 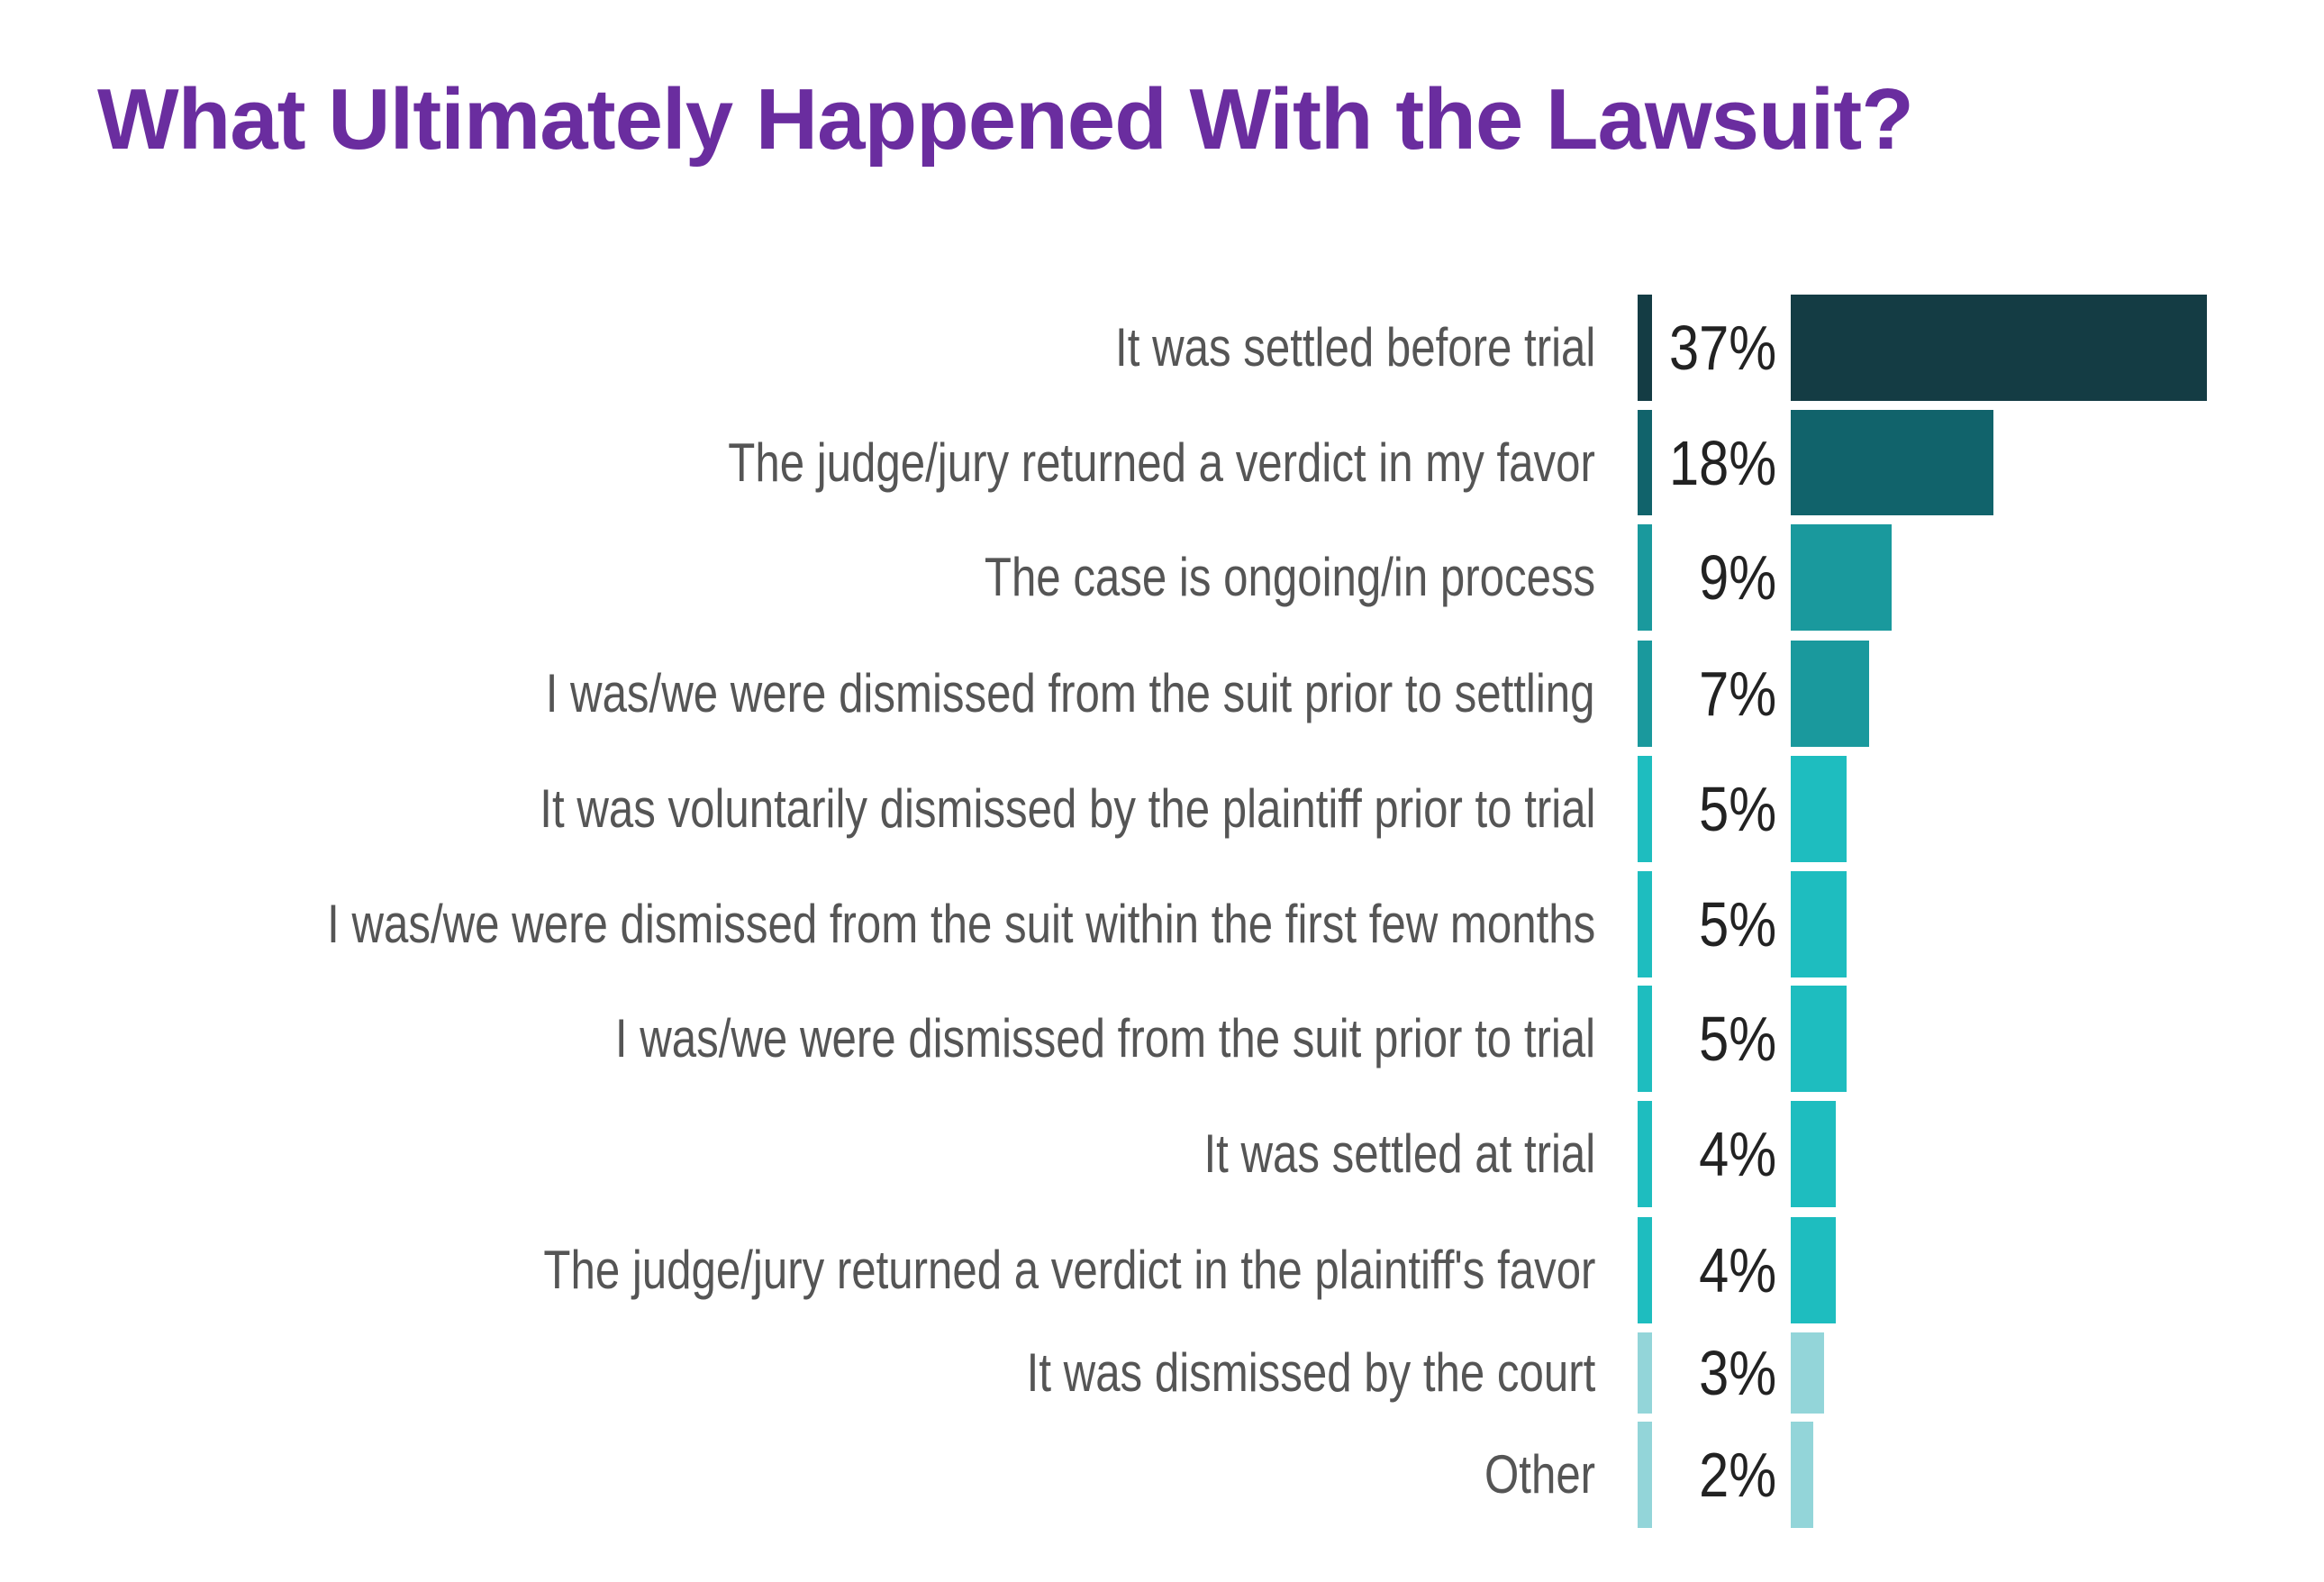 What do you see at coordinates (1738, 694) in the screenshot?
I see `value-label: 7%` at bounding box center [1738, 694].